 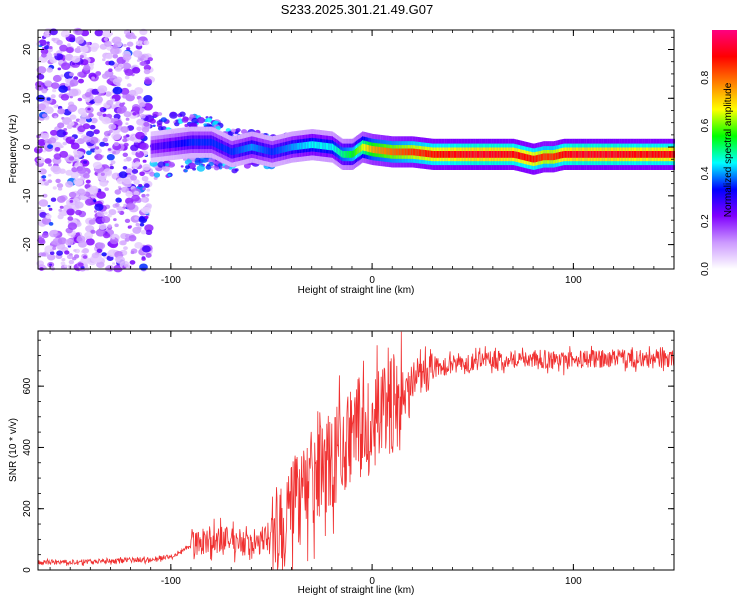 What do you see at coordinates (27, 385) in the screenshot?
I see `snr-y-tick-label: 600` at bounding box center [27, 385].